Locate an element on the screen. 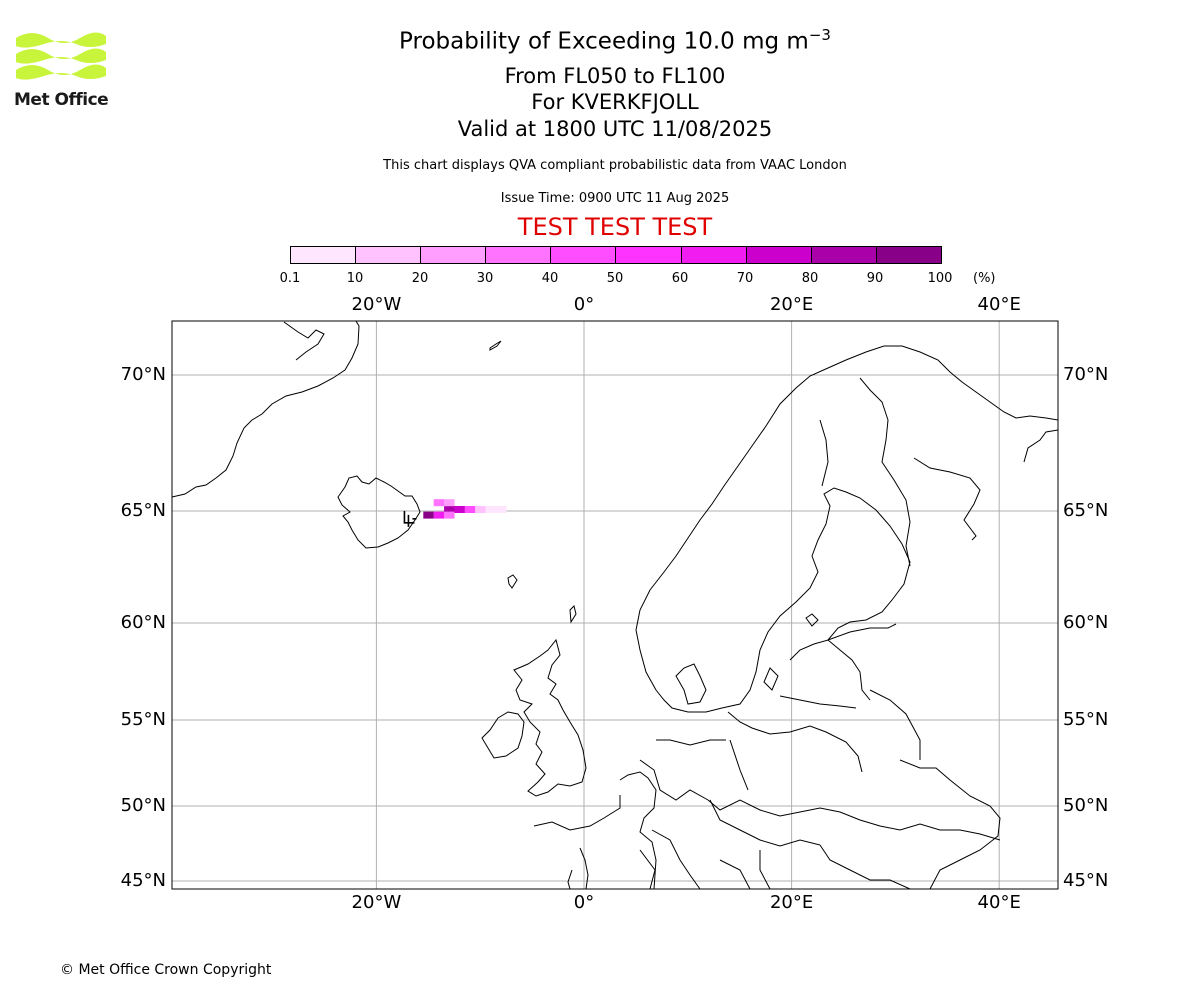  lat-label-left: 55°N is located at coordinates (143, 719).